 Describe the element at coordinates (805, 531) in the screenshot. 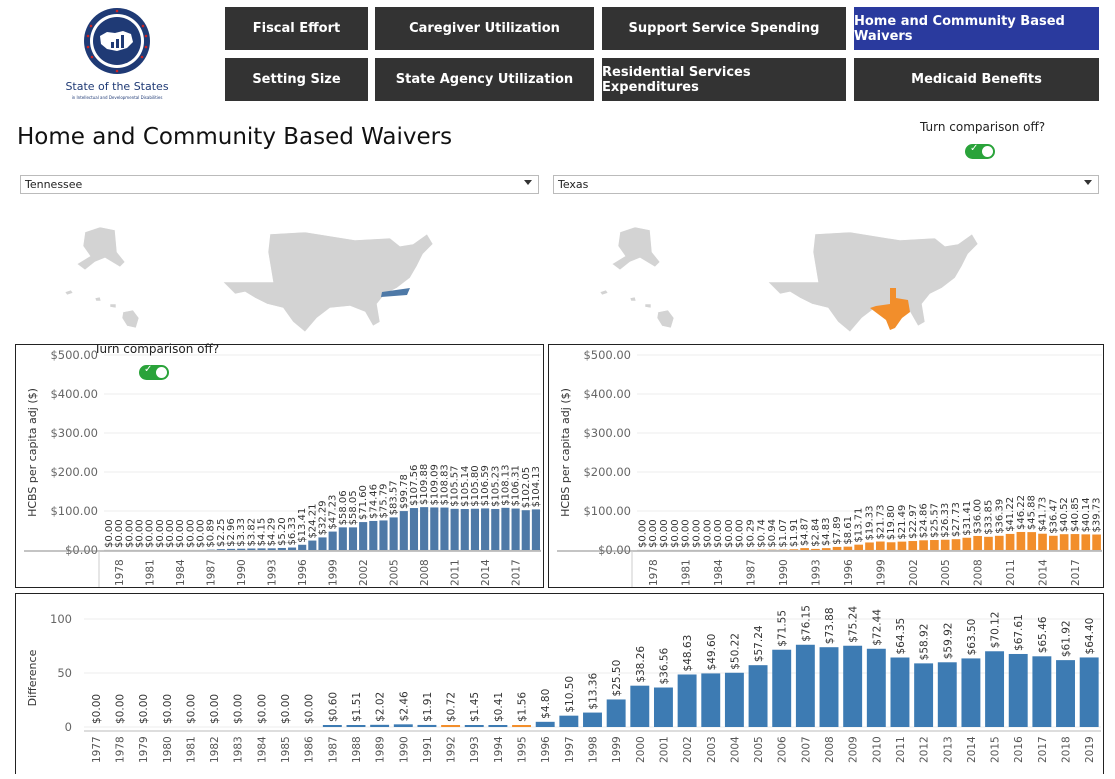

I see `bar-value-label: $4.87` at that location.